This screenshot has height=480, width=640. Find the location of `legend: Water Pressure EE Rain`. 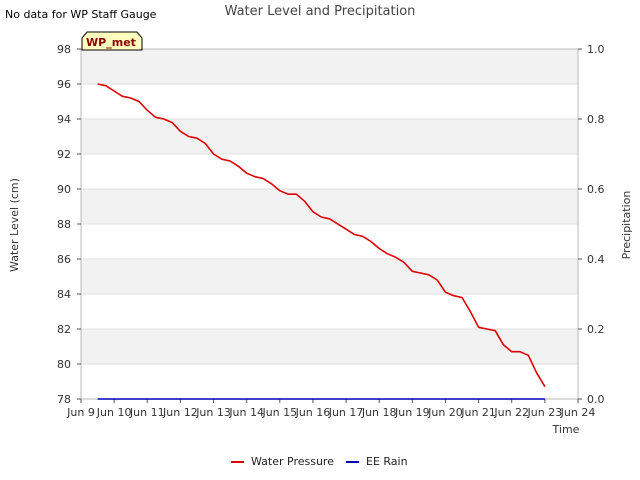

legend: Water Pressure EE Rain is located at coordinates (319, 461).